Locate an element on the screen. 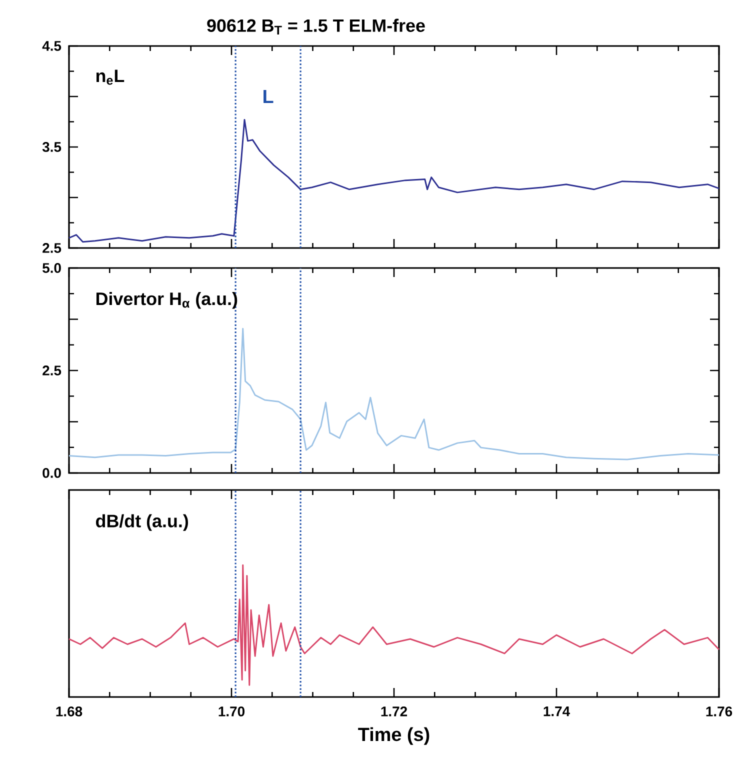 This screenshot has height=781, width=737. x-tick-label: 1.70 is located at coordinates (231, 711).